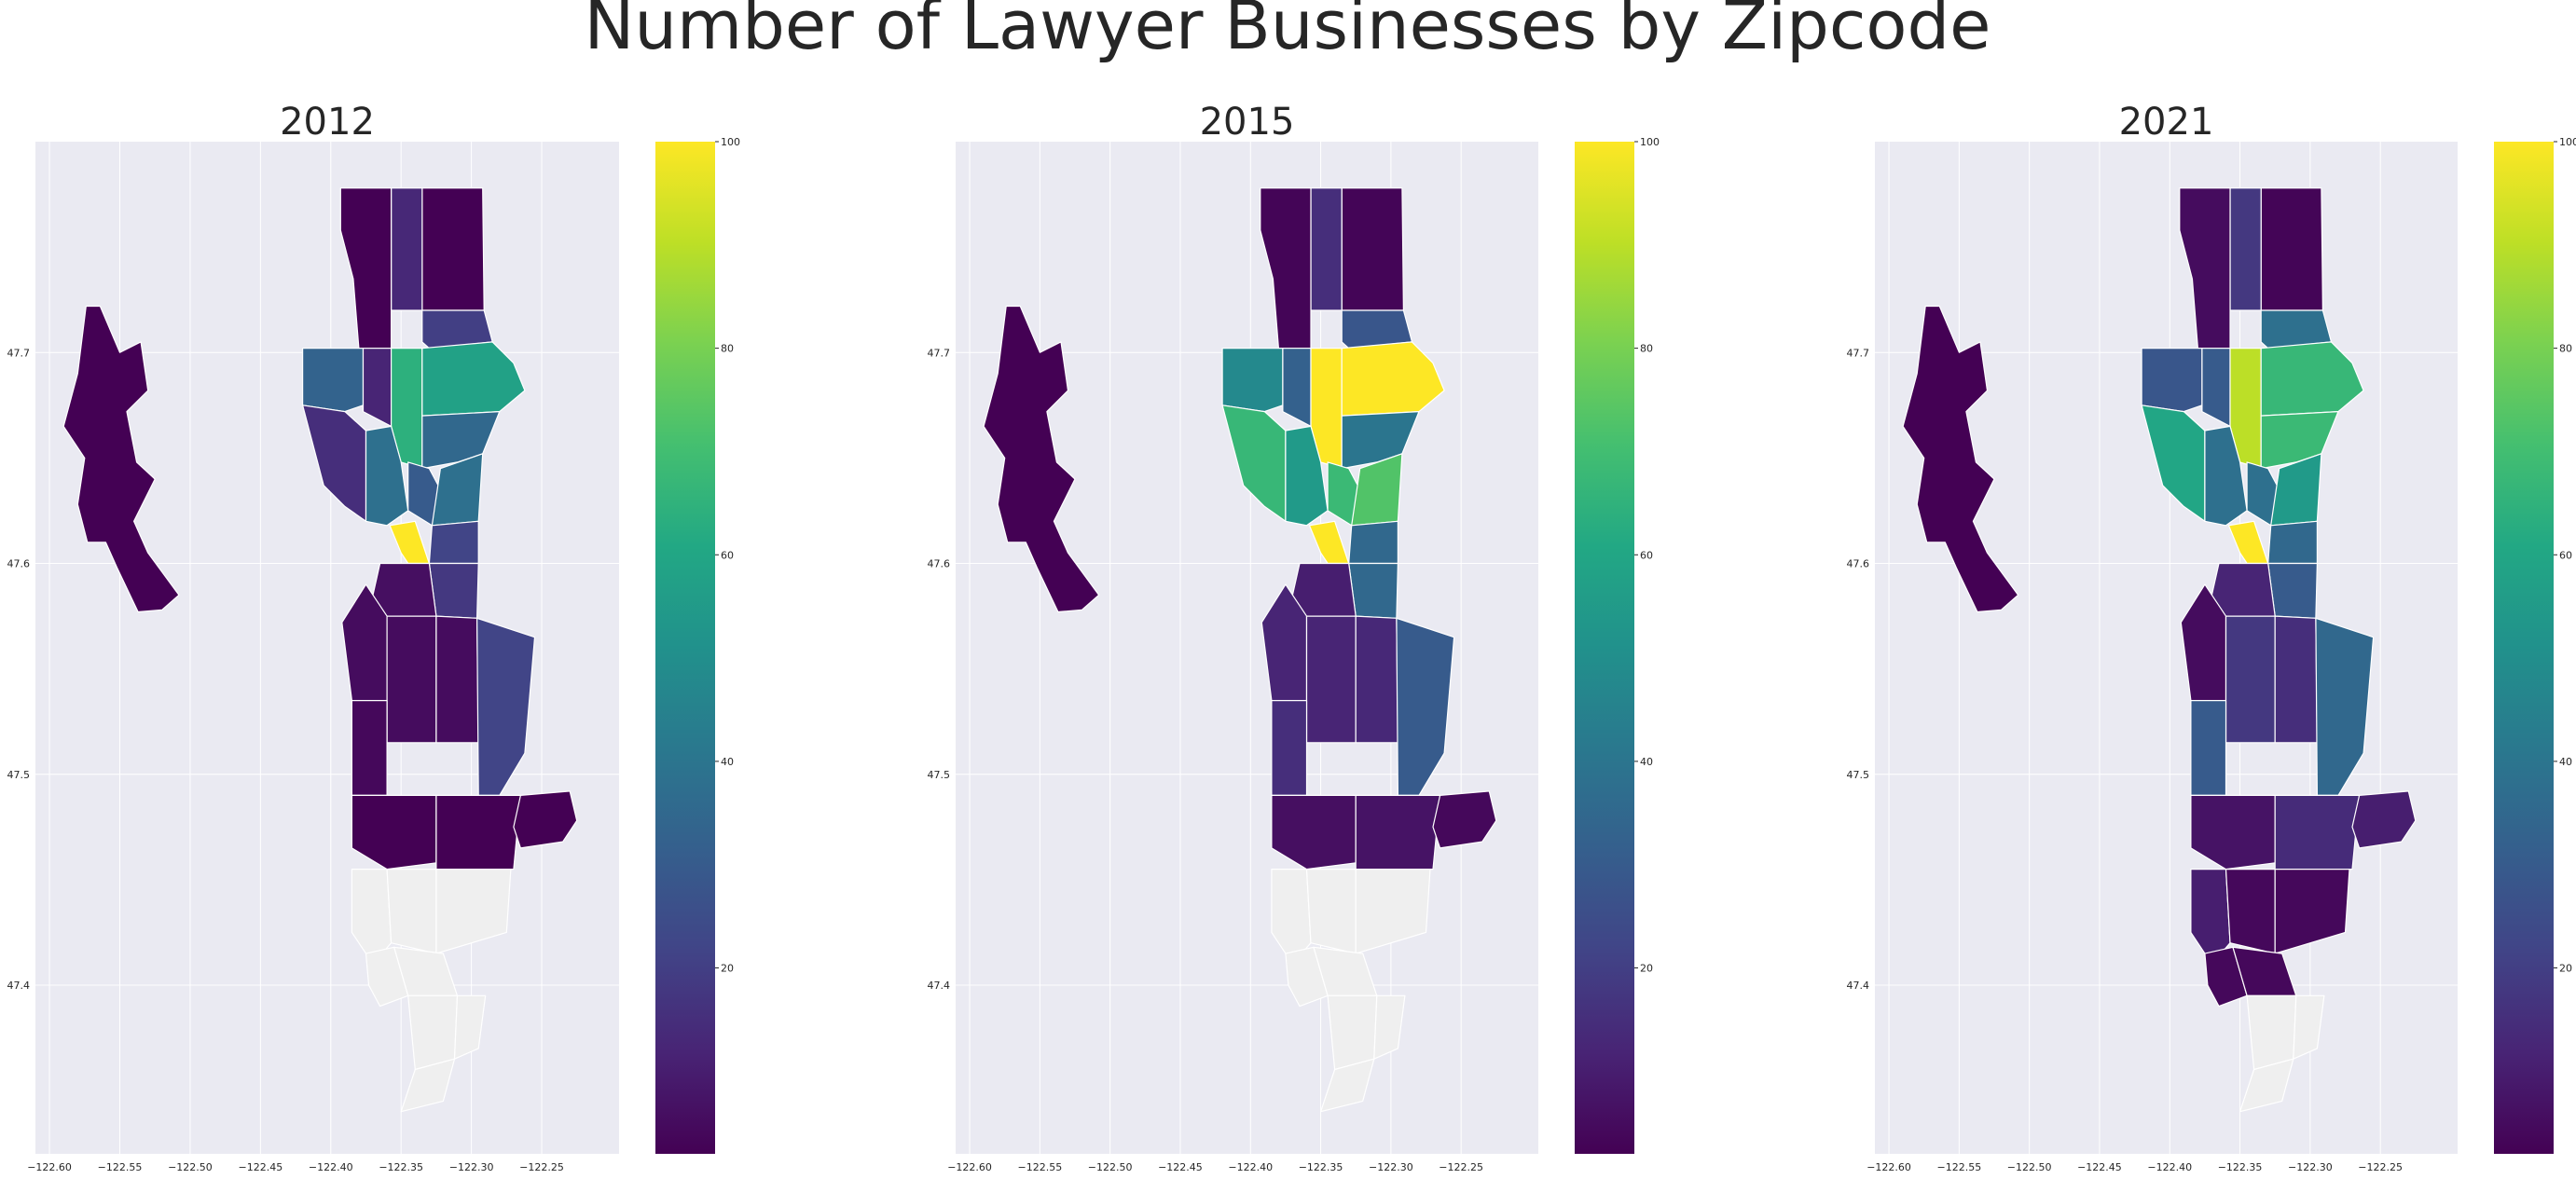  I want to click on panel-title: 2015, so click(1247, 122).